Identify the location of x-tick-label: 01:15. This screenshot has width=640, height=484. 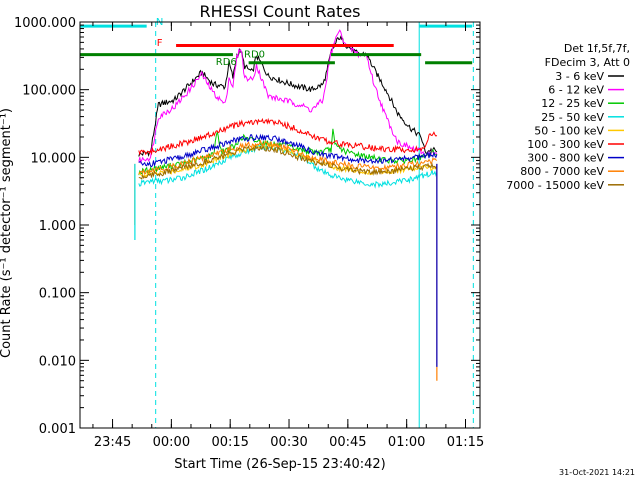
(465, 442).